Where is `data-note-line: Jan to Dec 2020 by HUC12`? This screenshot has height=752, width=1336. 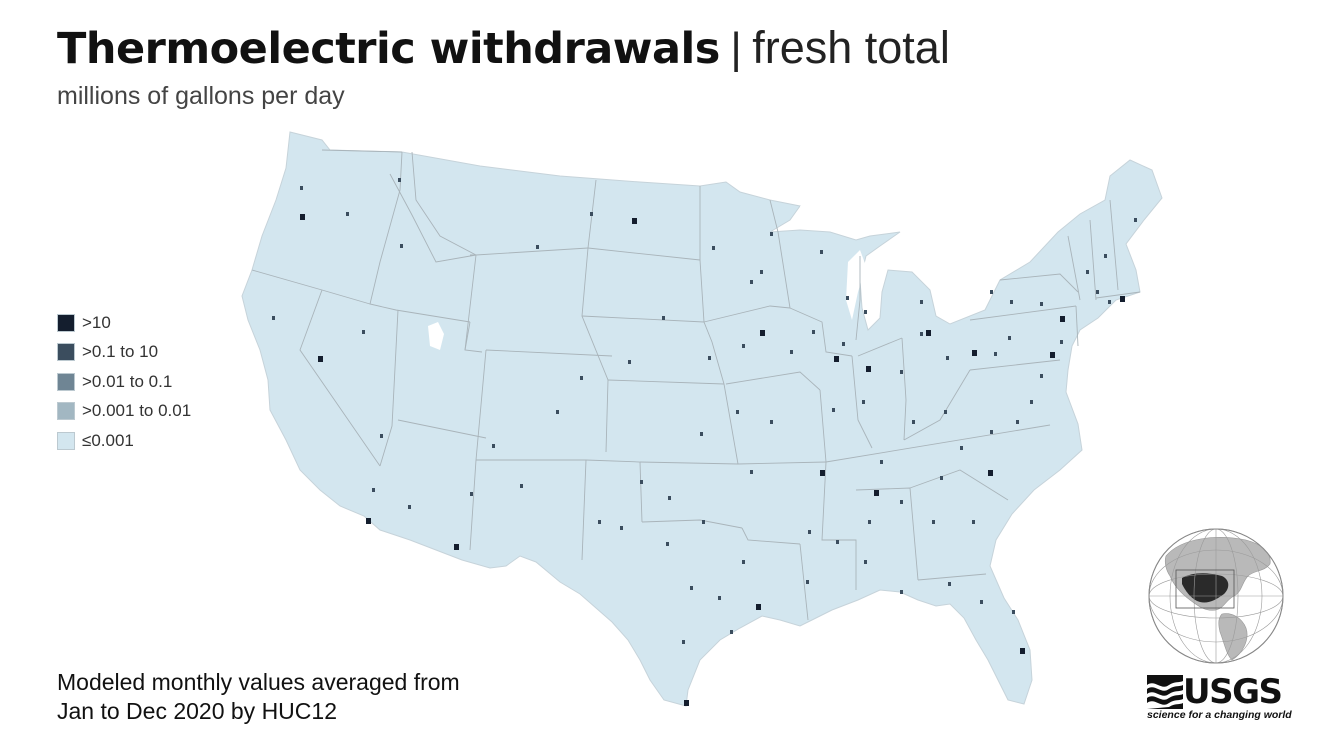 data-note-line: Jan to Dec 2020 by HUC12 is located at coordinates (197, 711).